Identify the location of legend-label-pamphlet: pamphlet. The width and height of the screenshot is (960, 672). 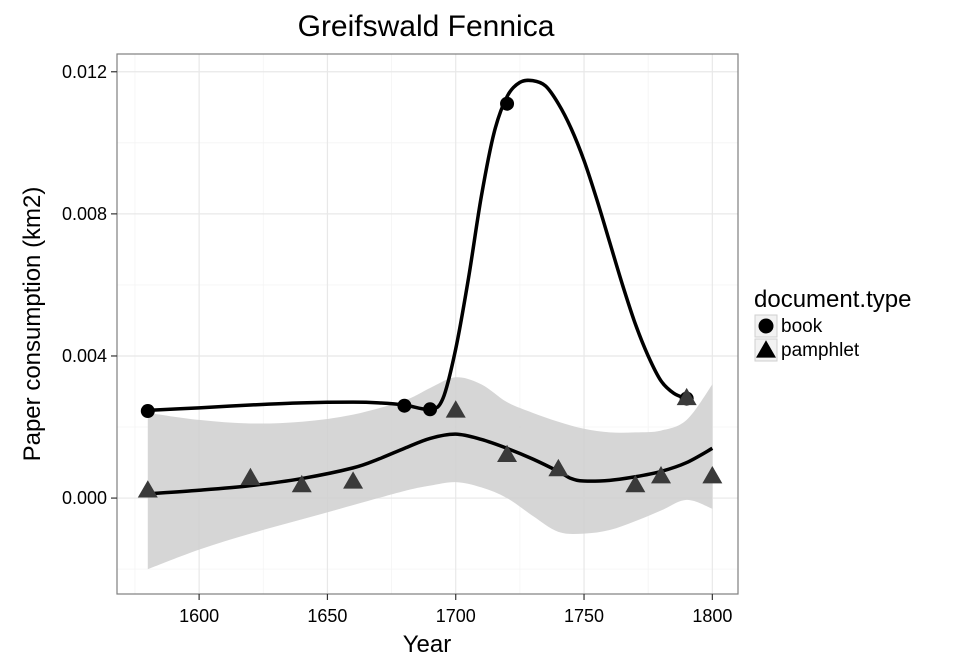
(820, 350).